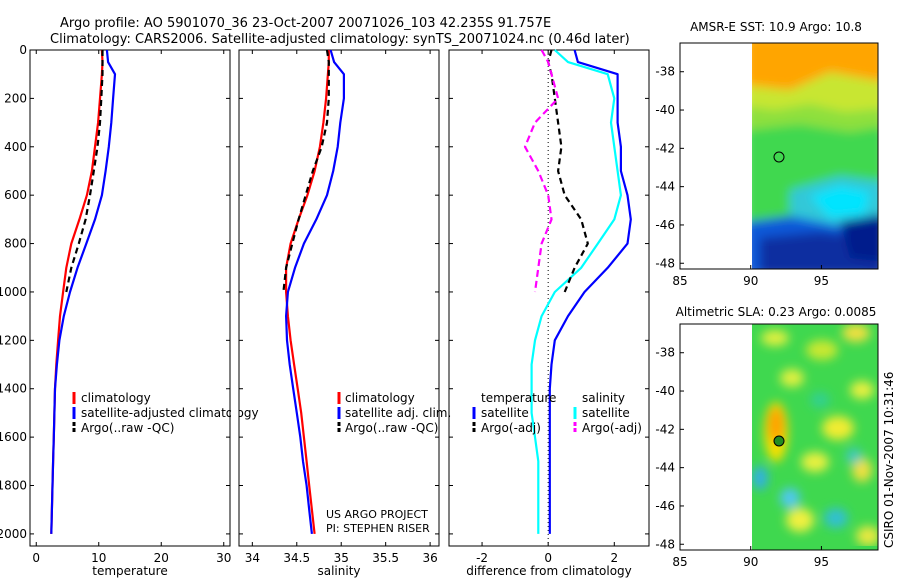  What do you see at coordinates (13, 534) in the screenshot?
I see `y-tick-label: 2000` at bounding box center [13, 534].